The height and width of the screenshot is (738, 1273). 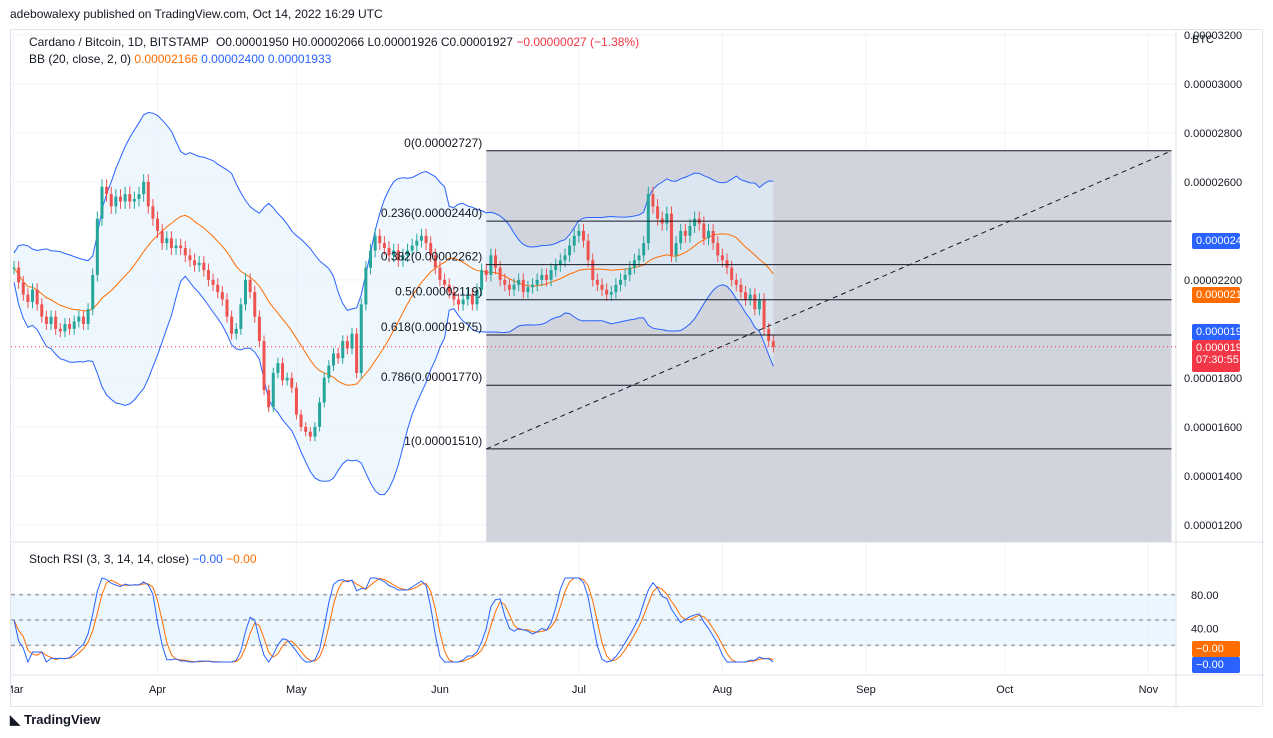 What do you see at coordinates (119, 42) in the screenshot?
I see `symbol-name: Cardano / Bitcoin, 1D, BITSTAMP` at bounding box center [119, 42].